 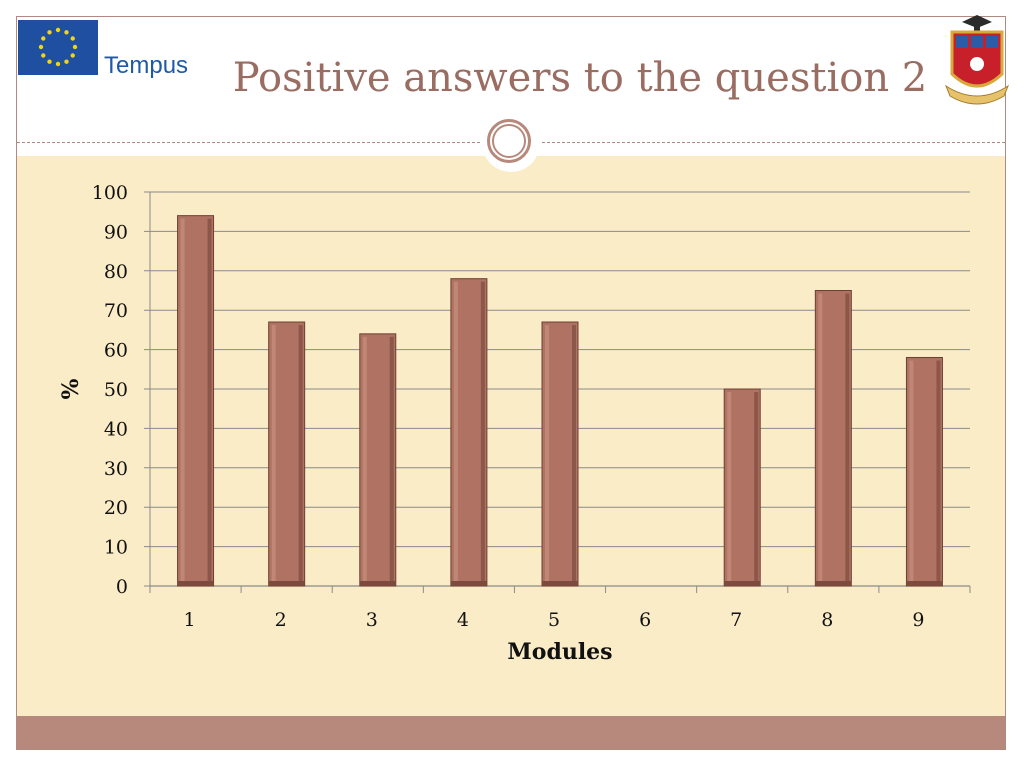 What do you see at coordinates (116, 311) in the screenshot?
I see `y-tick-label: 70` at bounding box center [116, 311].